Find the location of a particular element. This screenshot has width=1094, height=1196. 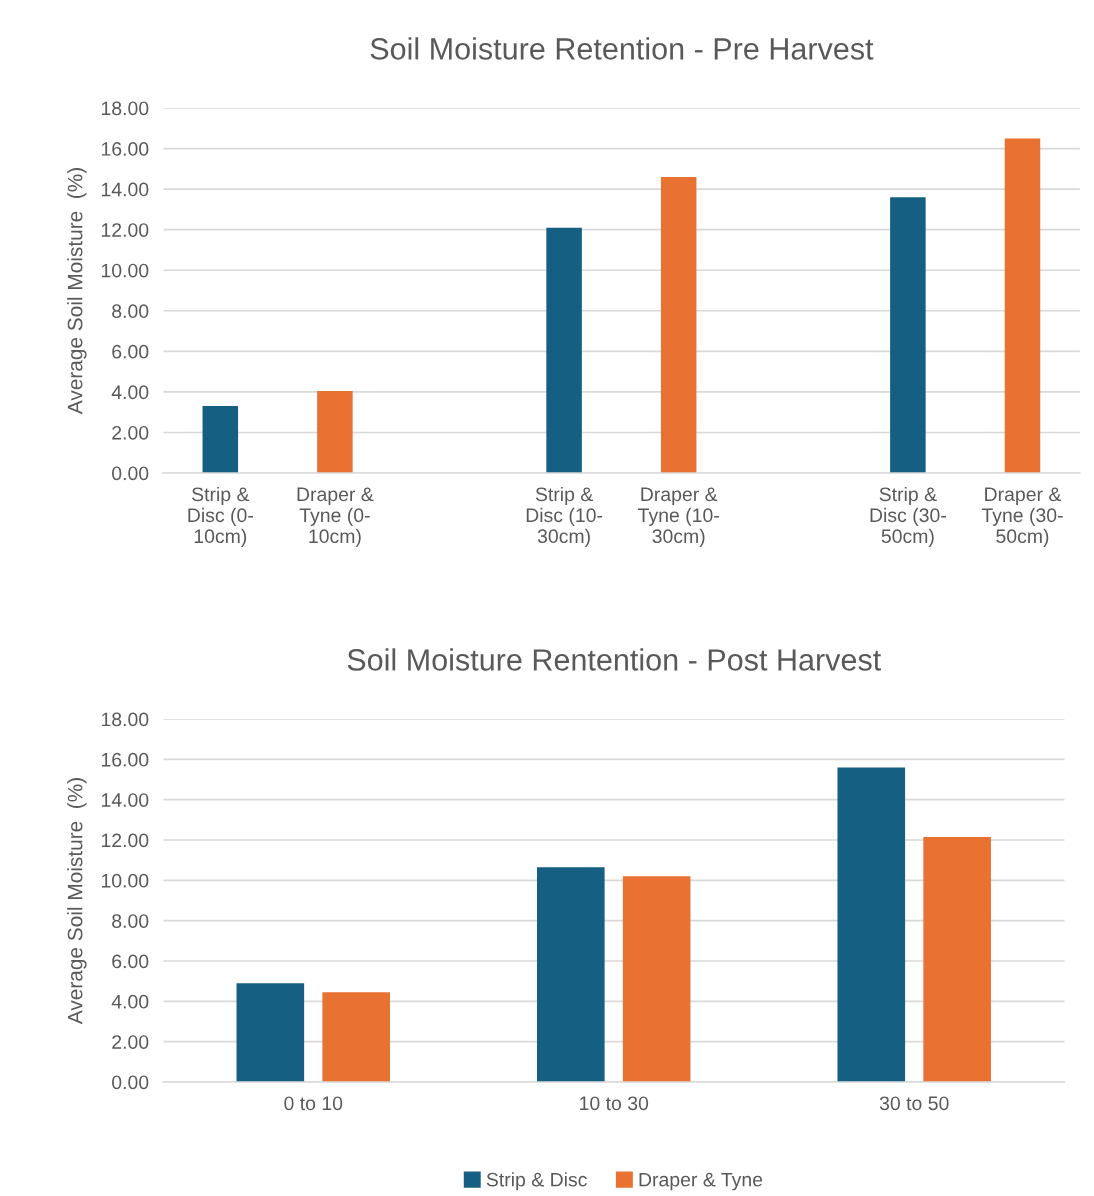

x-tick-label: Strip & Disc (0- 10cm) is located at coordinates (220, 516).